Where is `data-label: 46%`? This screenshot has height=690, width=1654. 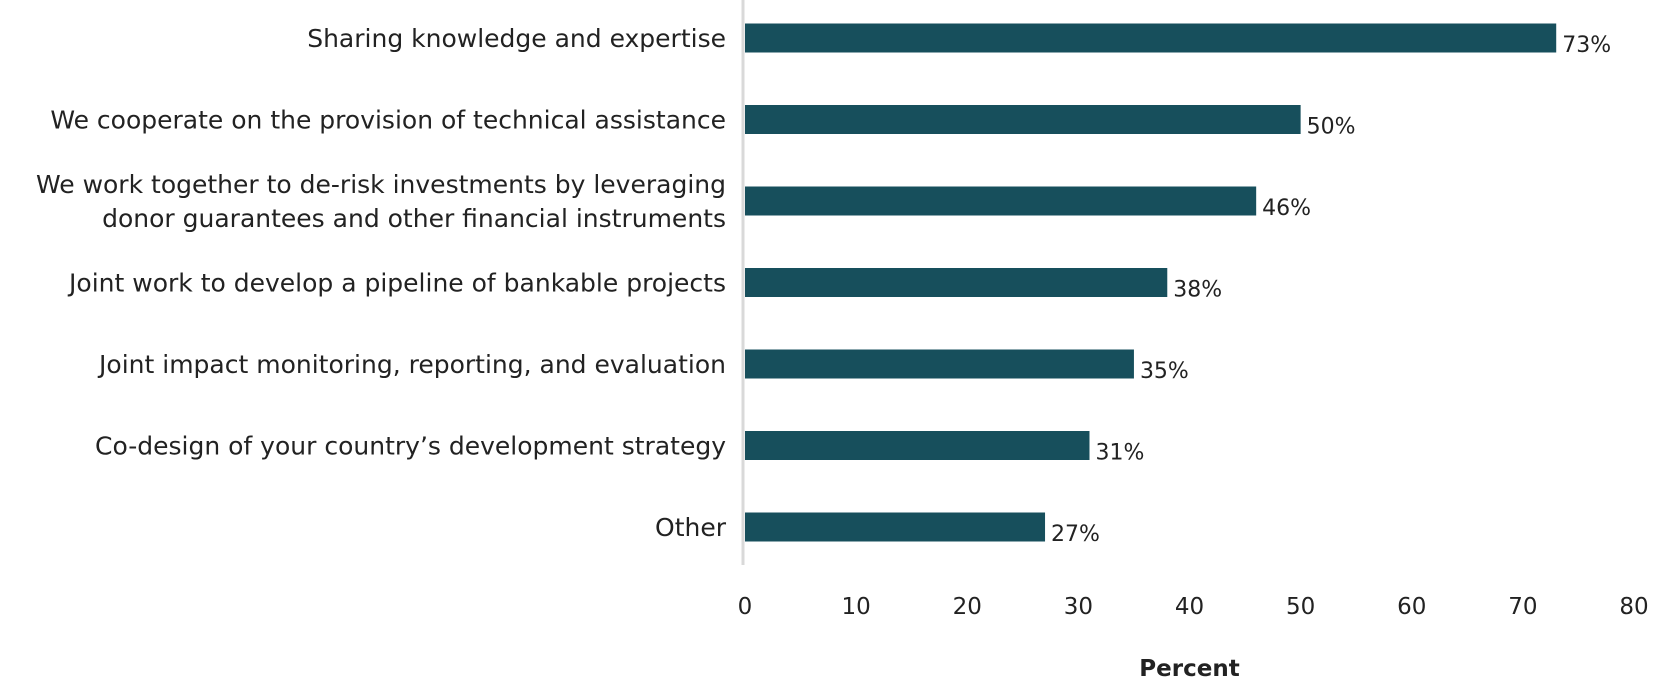
data-label: 46% is located at coordinates (1286, 208).